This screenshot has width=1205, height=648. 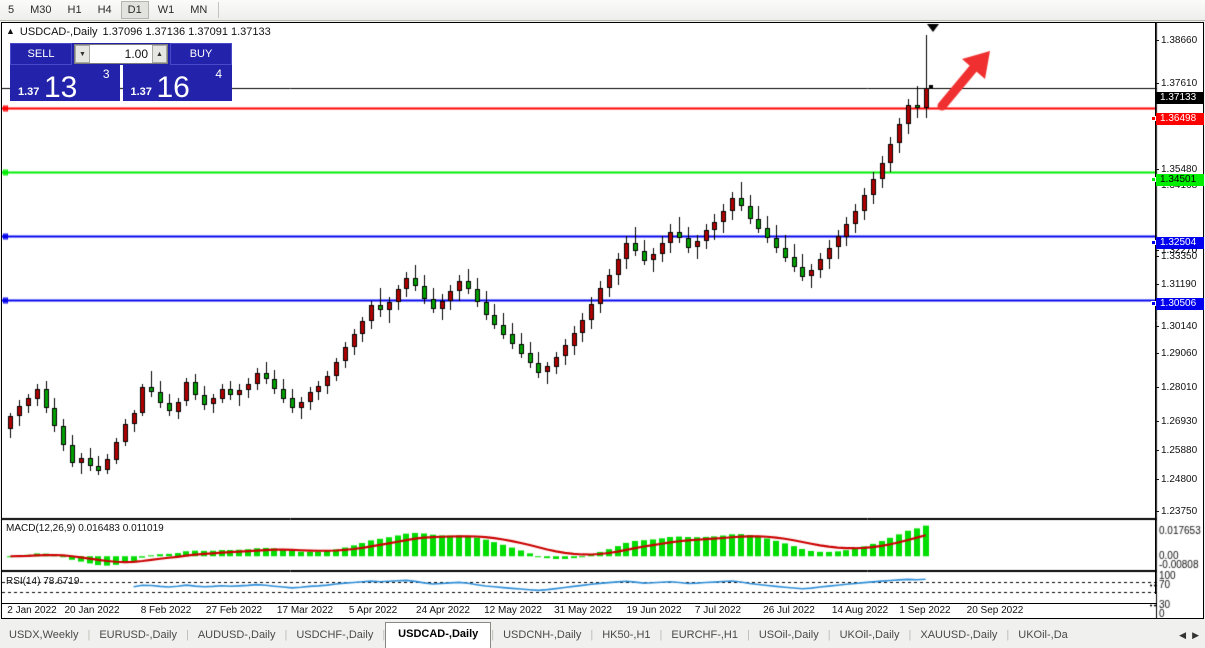 I want to click on chart-tab-audusddaily: AUDUSD-,Daily, so click(x=236, y=635).